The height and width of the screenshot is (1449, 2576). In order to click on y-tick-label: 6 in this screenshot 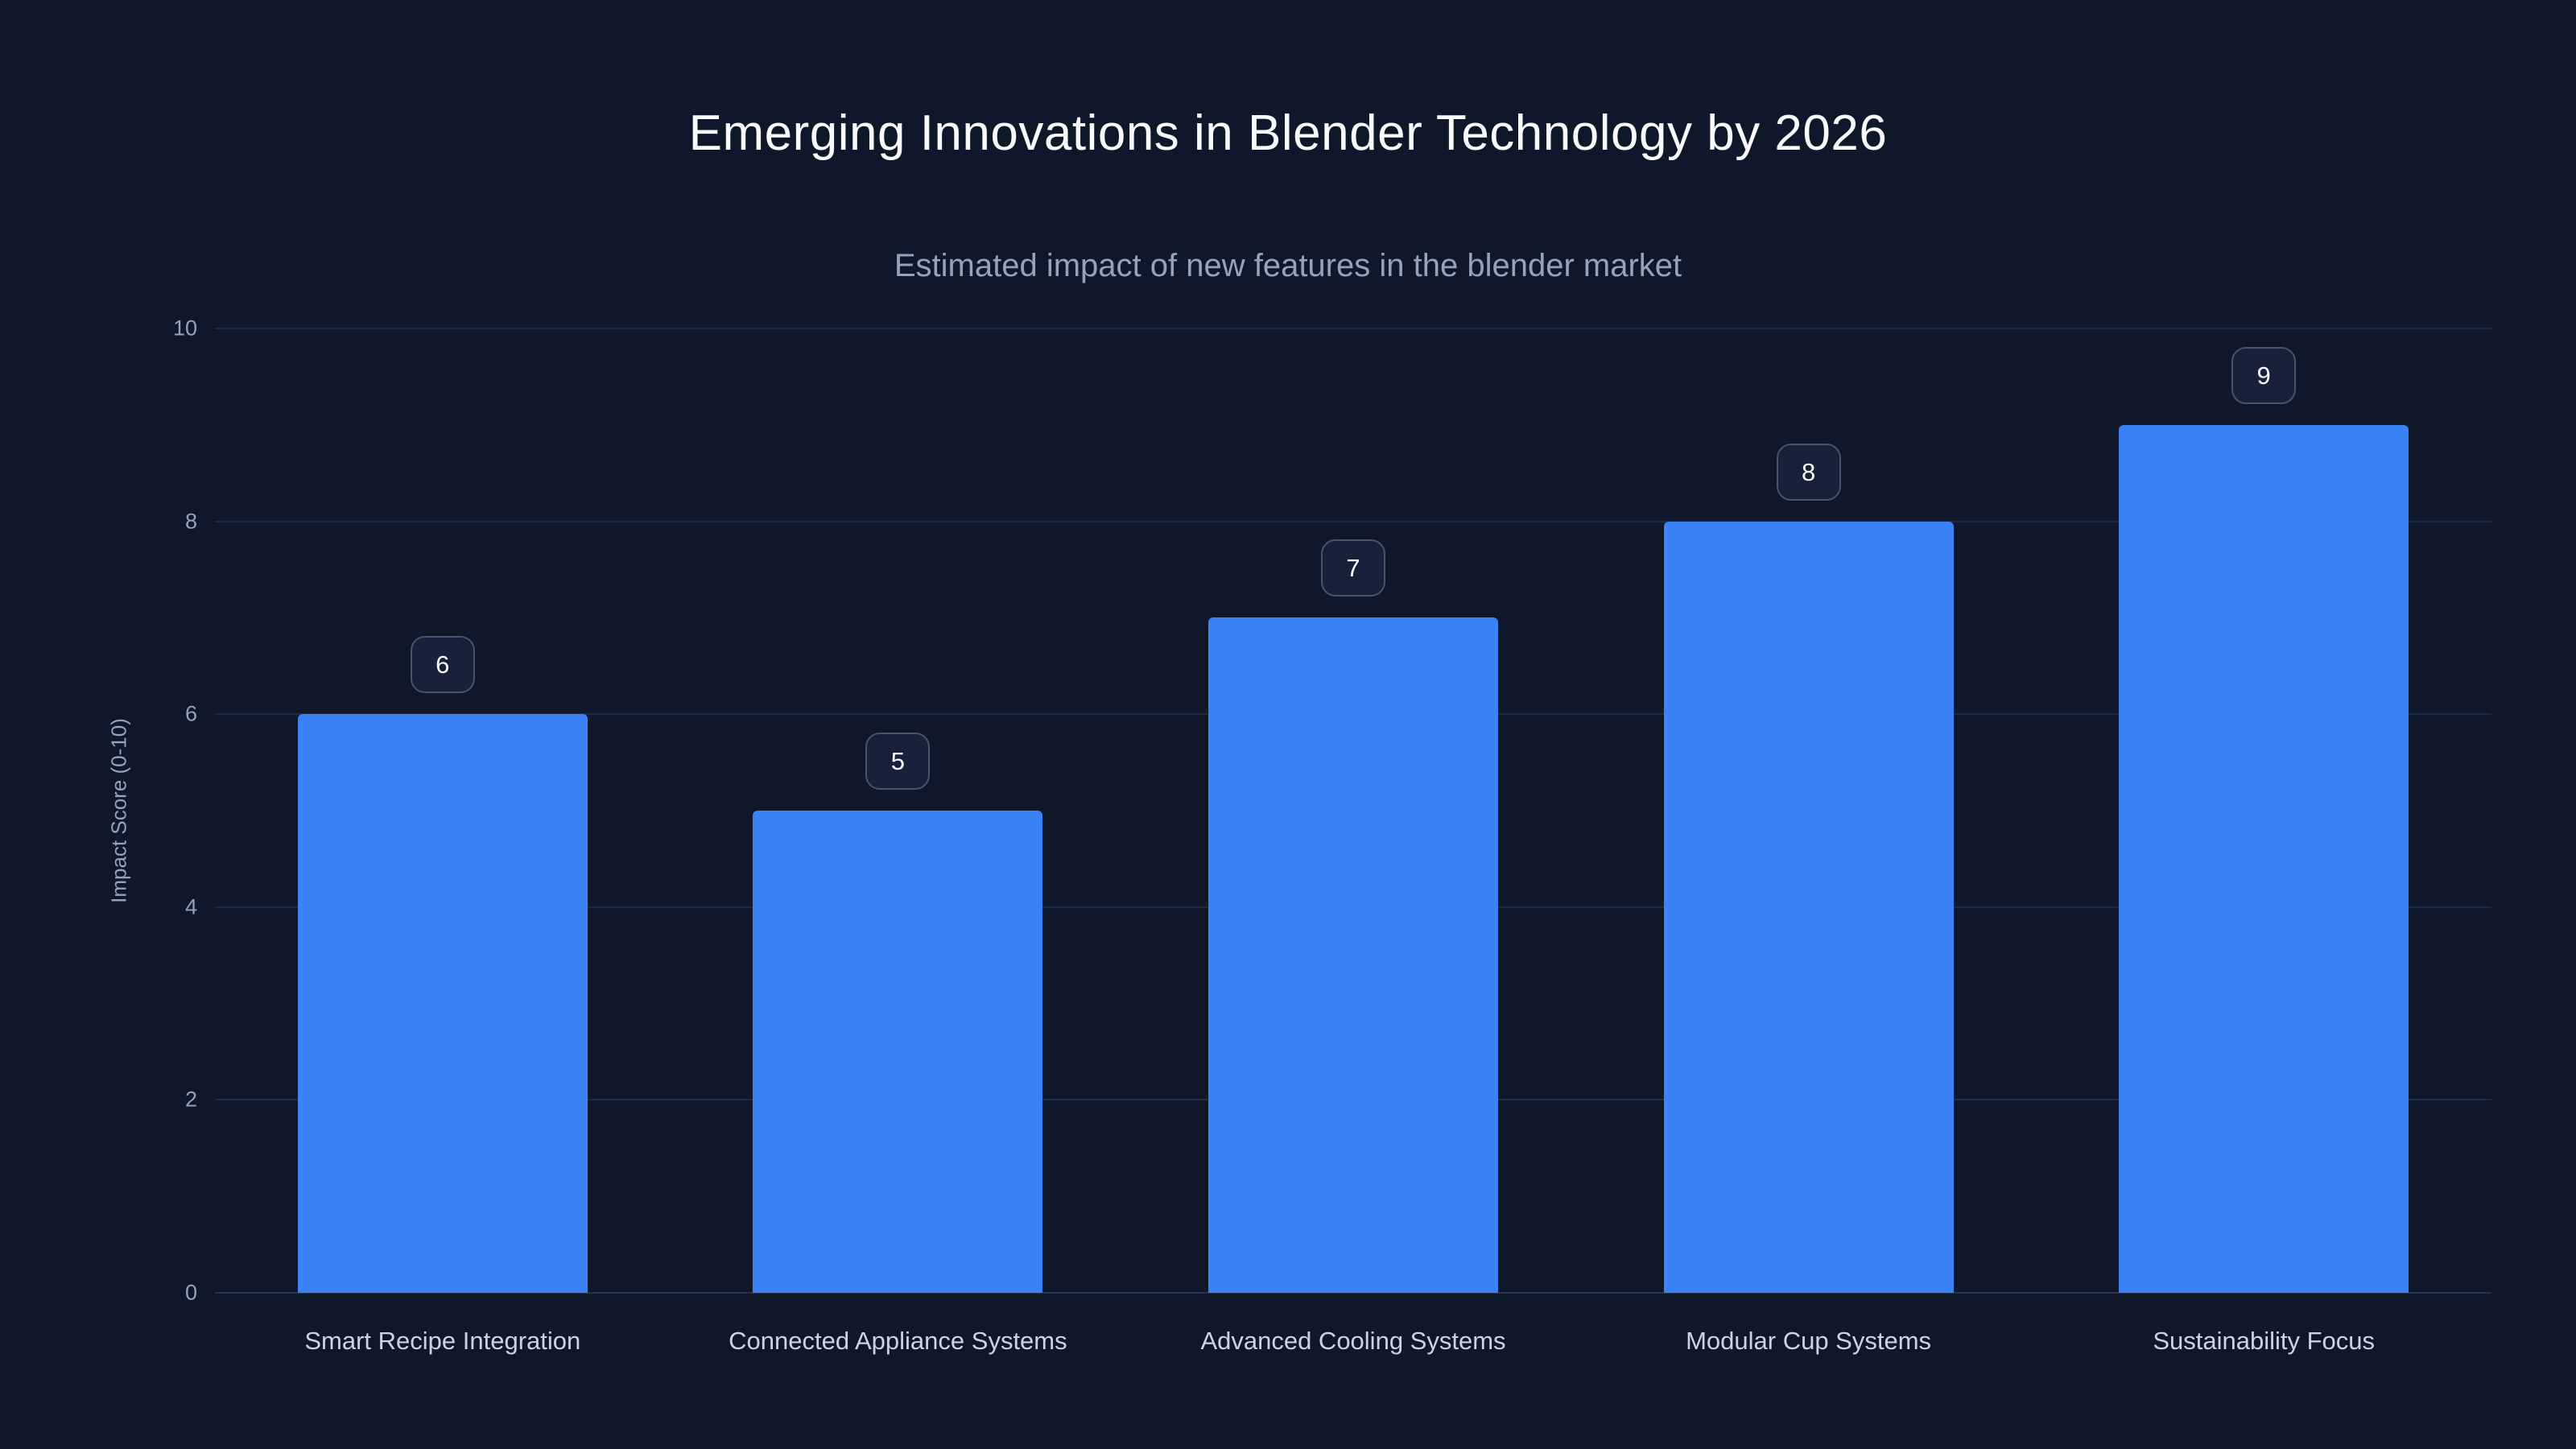, I will do `click(190, 713)`.